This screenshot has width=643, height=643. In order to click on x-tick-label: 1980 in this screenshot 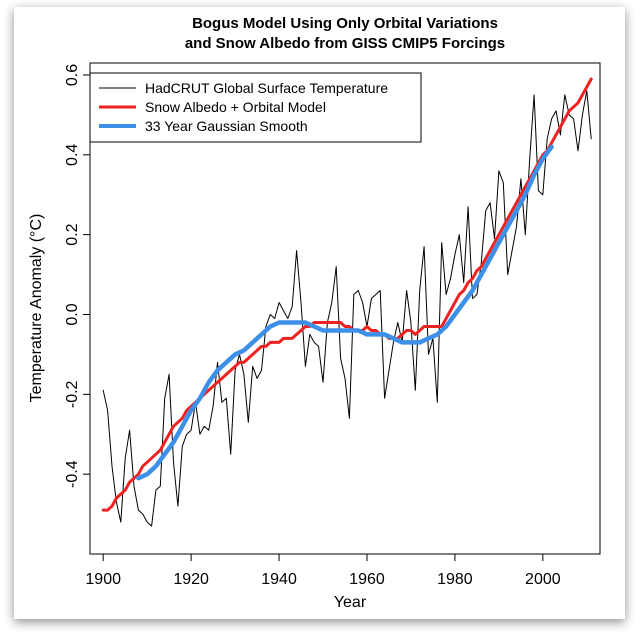, I will do `click(455, 579)`.